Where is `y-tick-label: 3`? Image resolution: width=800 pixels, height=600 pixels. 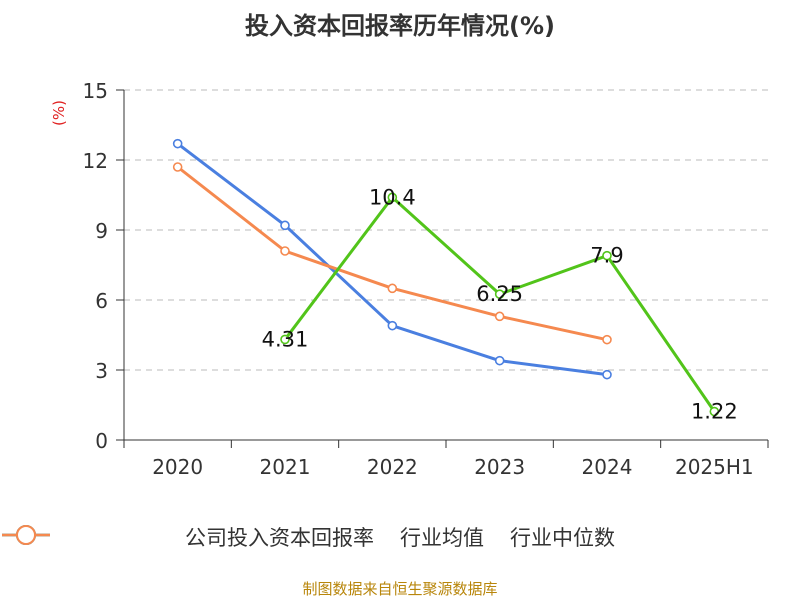 y-tick-label: 3 is located at coordinates (101, 371).